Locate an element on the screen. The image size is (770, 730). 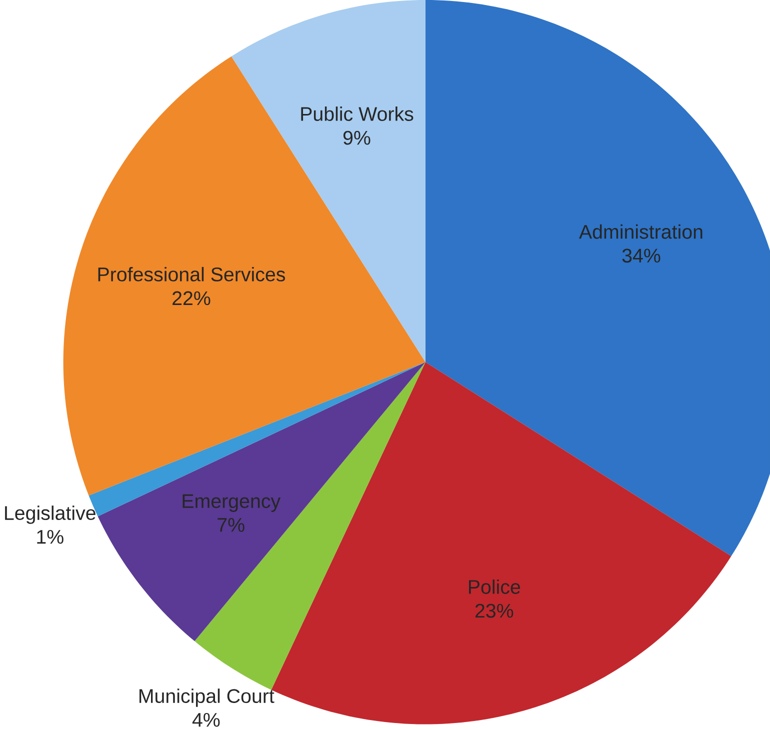
slice-label: Administration is located at coordinates (640, 231).